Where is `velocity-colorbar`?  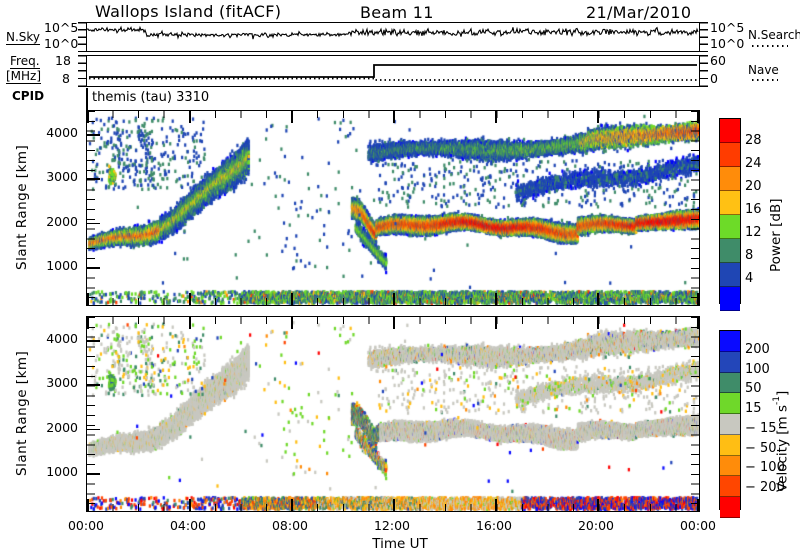
velocity-colorbar is located at coordinates (730, 424).